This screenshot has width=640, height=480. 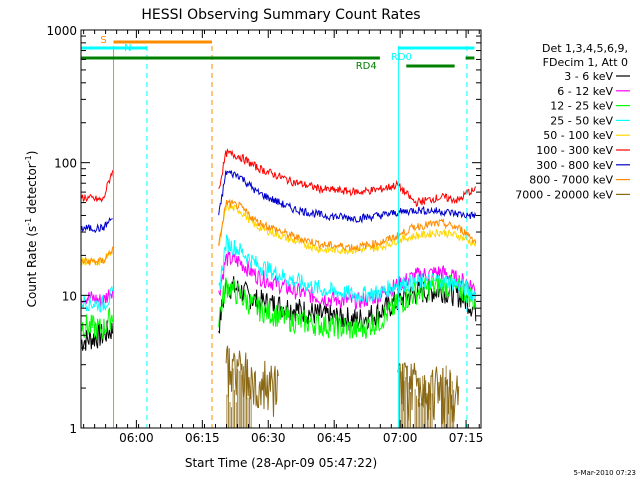 What do you see at coordinates (571, 180) in the screenshot?
I see `legend-entry-label: 800 - 7000 keV` at bounding box center [571, 180].